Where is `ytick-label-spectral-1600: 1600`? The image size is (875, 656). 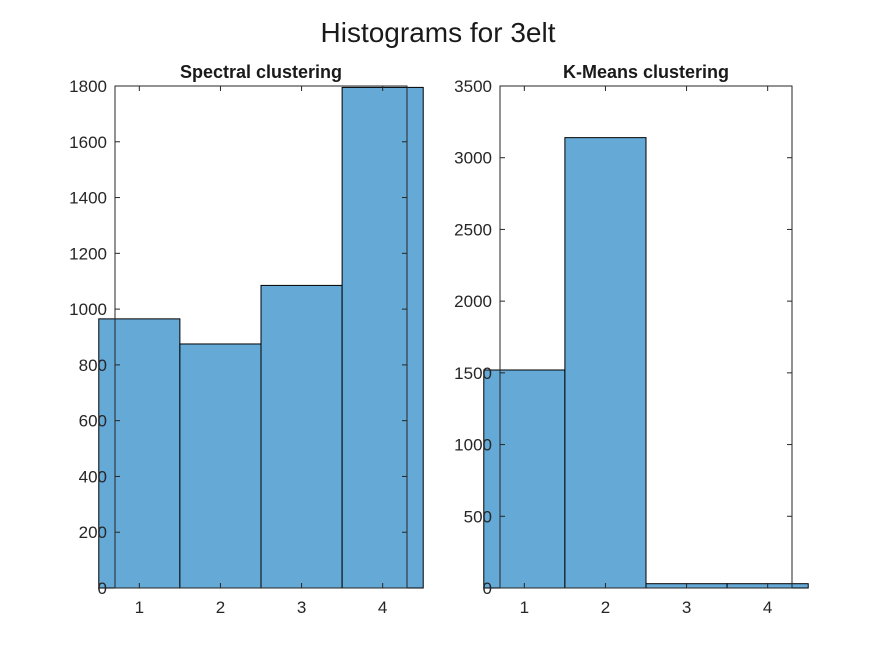 ytick-label-spectral-1600: 1600 is located at coordinates (88, 142).